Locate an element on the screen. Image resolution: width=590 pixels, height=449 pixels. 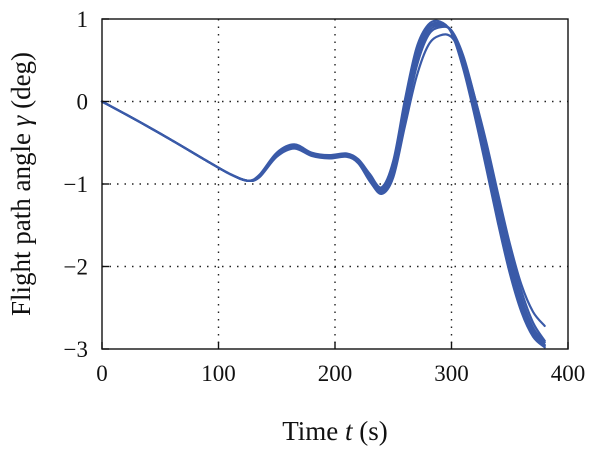
x-axis-title: Time t (s) is located at coordinates (335, 431).